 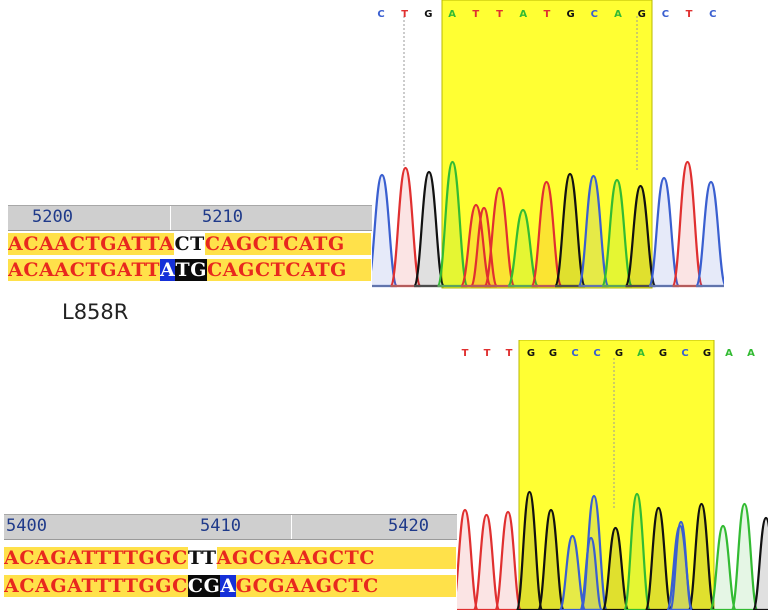 What do you see at coordinates (202, 558) in the screenshot?
I see `reference-codon-highlight: TT` at bounding box center [202, 558].